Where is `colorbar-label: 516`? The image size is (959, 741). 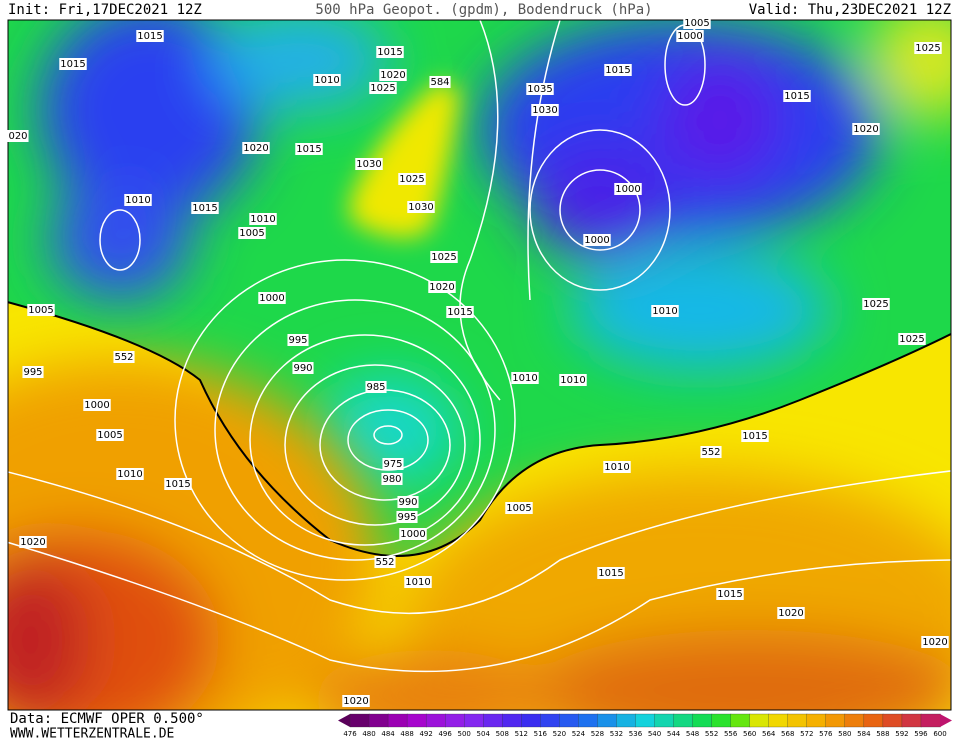 colorbar-label: 516 is located at coordinates (541, 734).